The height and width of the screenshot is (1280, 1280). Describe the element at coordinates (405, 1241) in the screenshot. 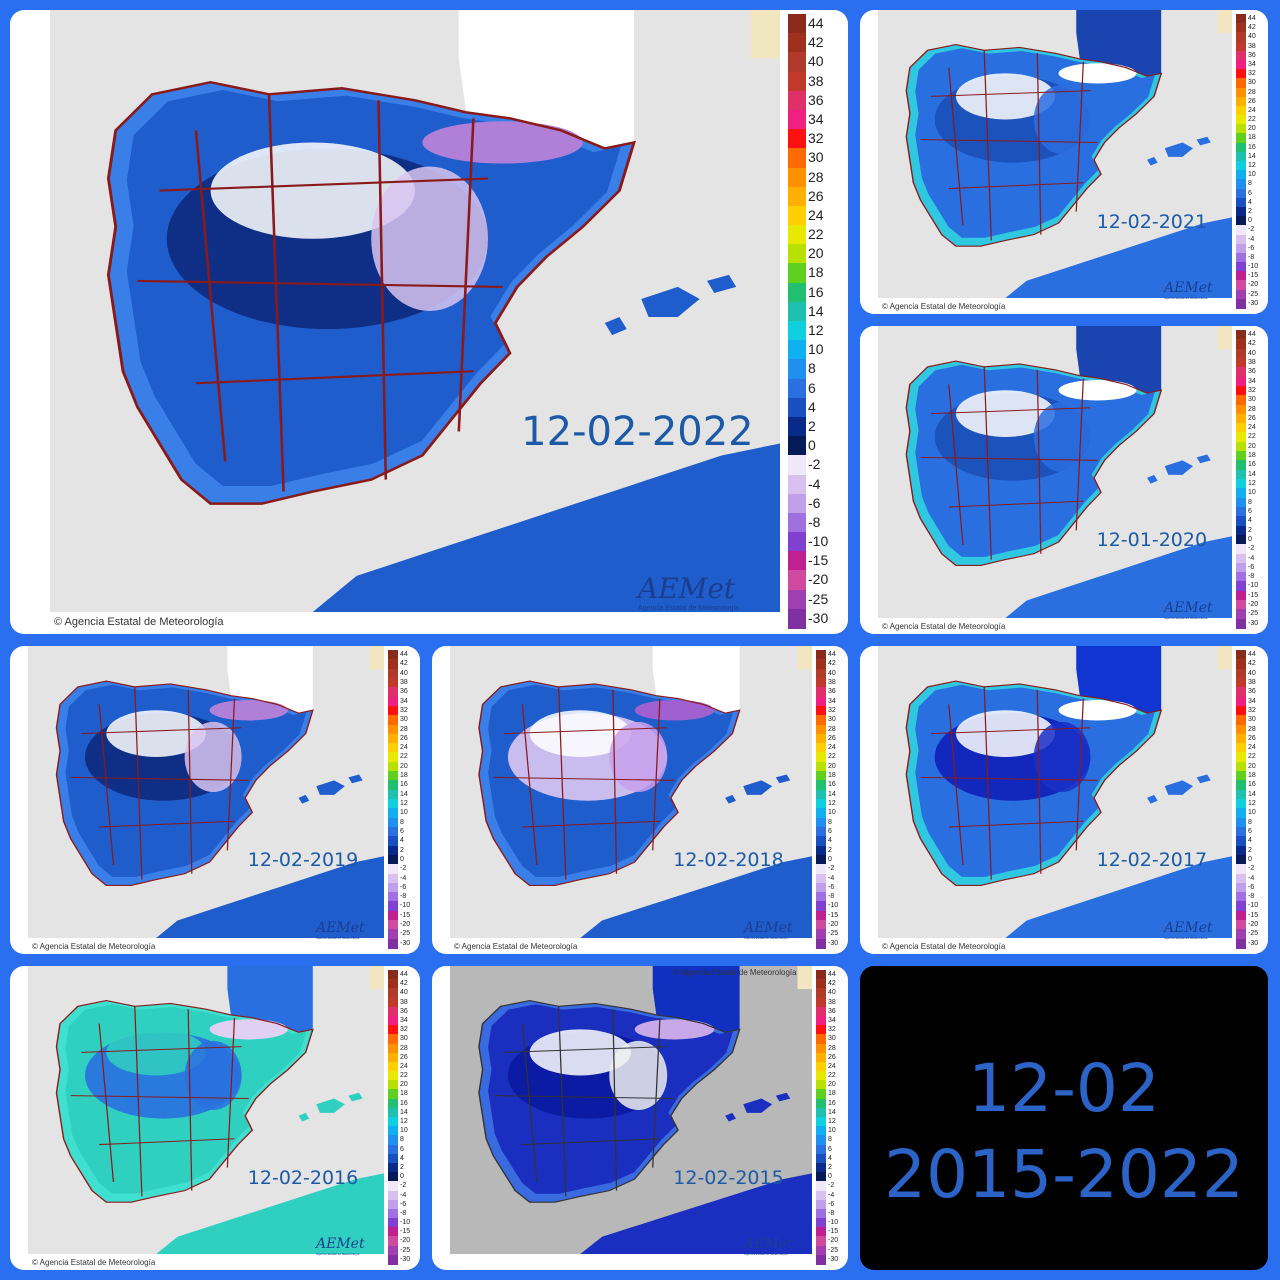

I see `legend-label: -20` at that location.